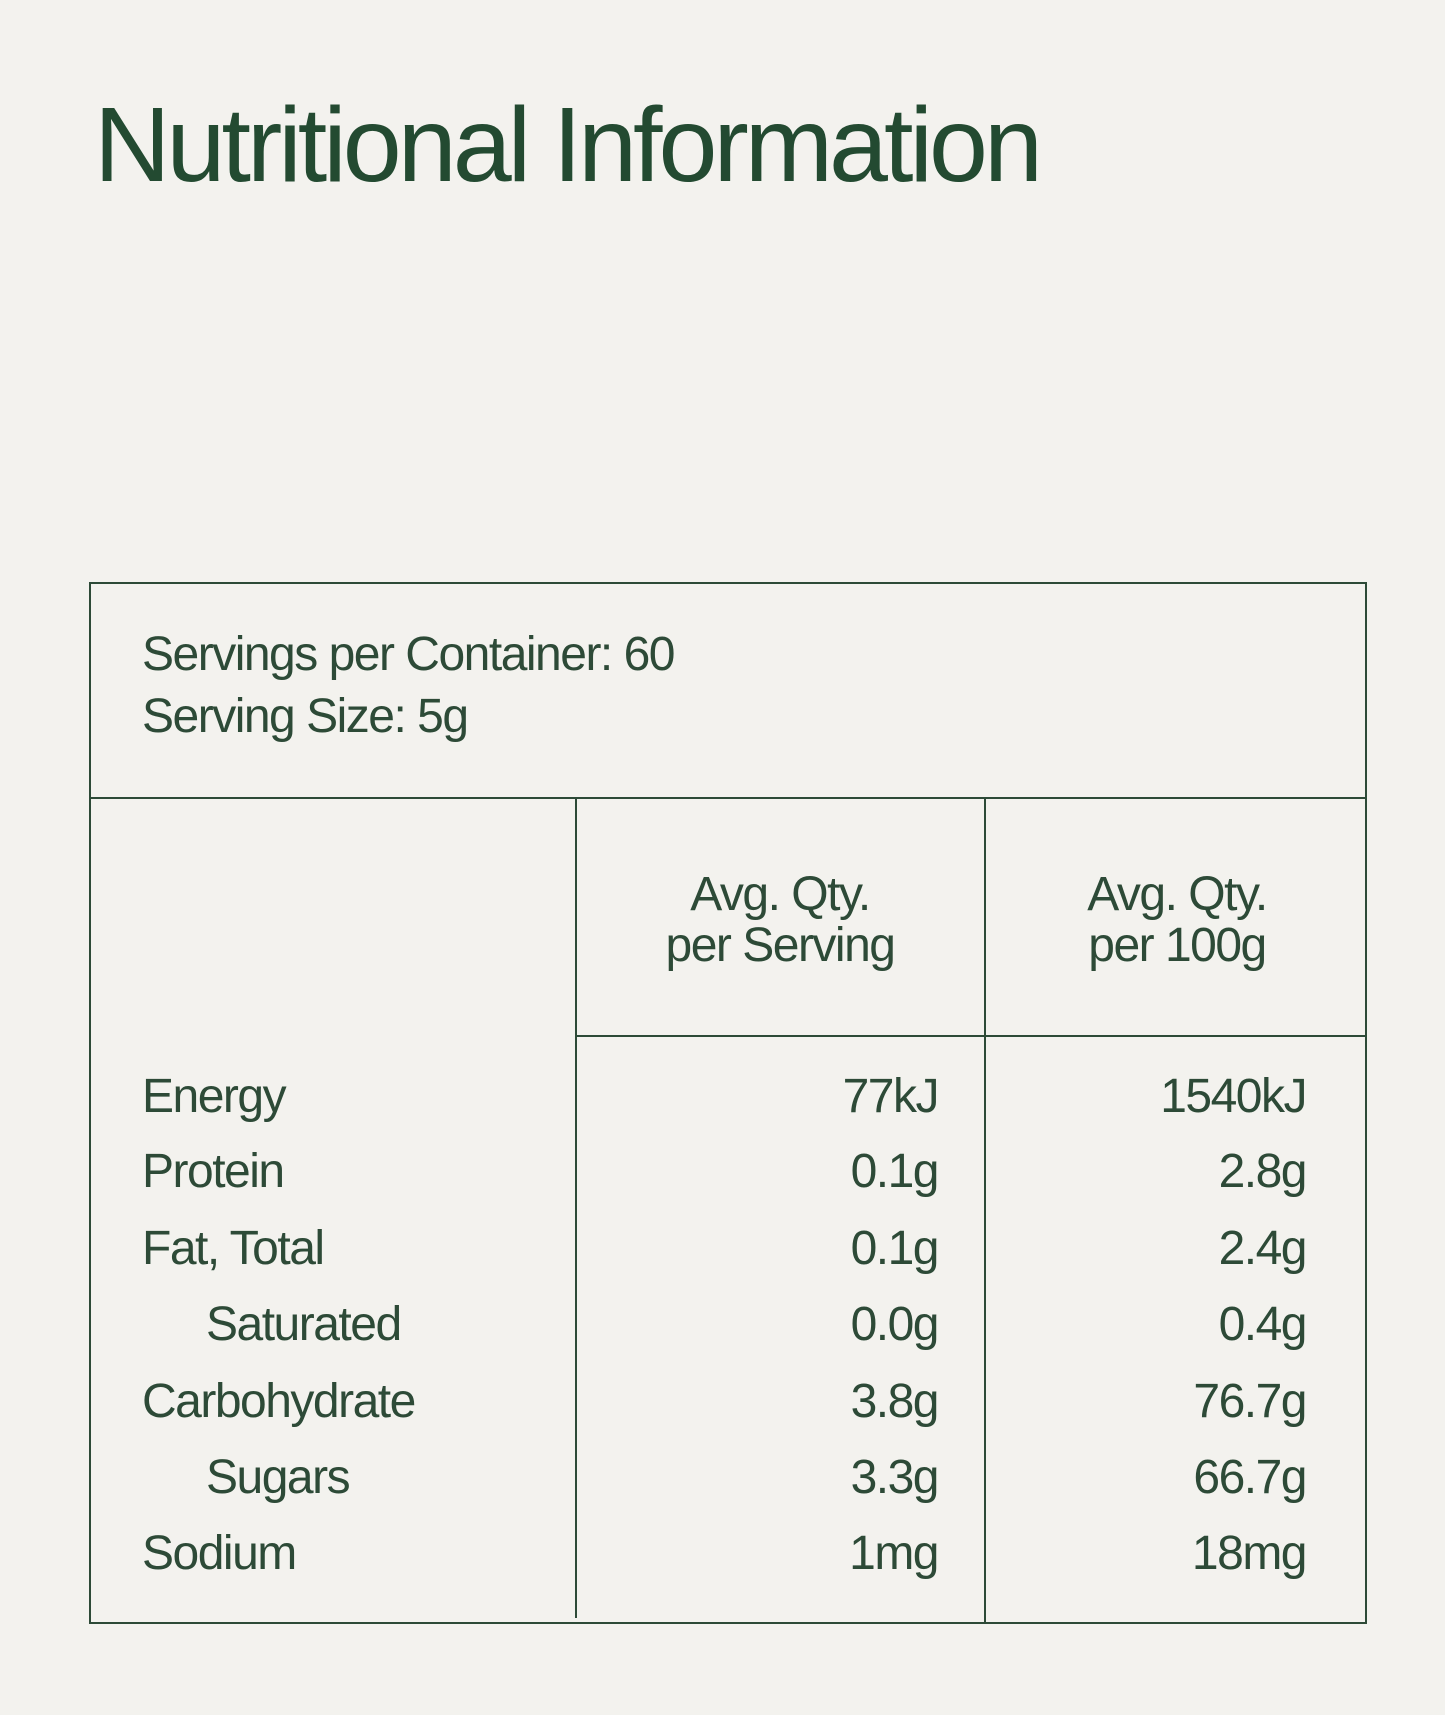 The height and width of the screenshot is (1715, 1445). Describe the element at coordinates (1249, 1553) in the screenshot. I see `value: 18mg` at that location.